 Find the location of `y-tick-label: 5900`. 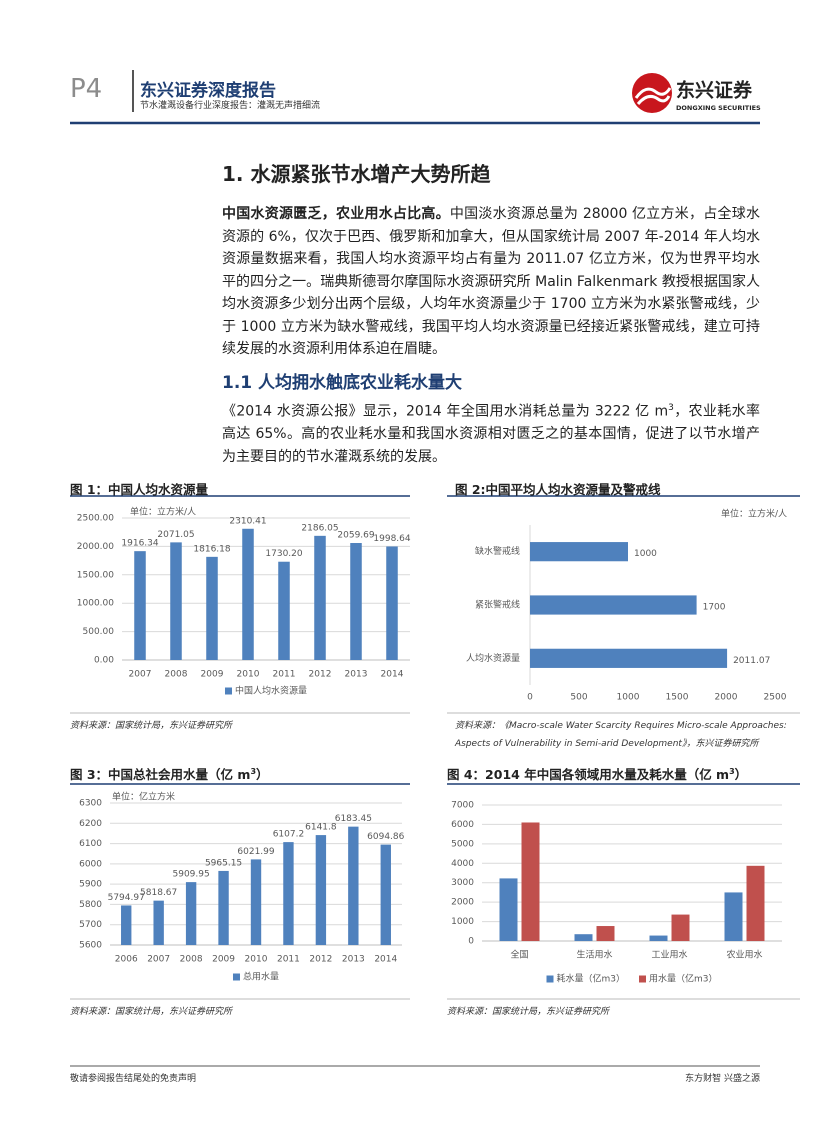

y-tick-label: 5900 is located at coordinates (90, 885).